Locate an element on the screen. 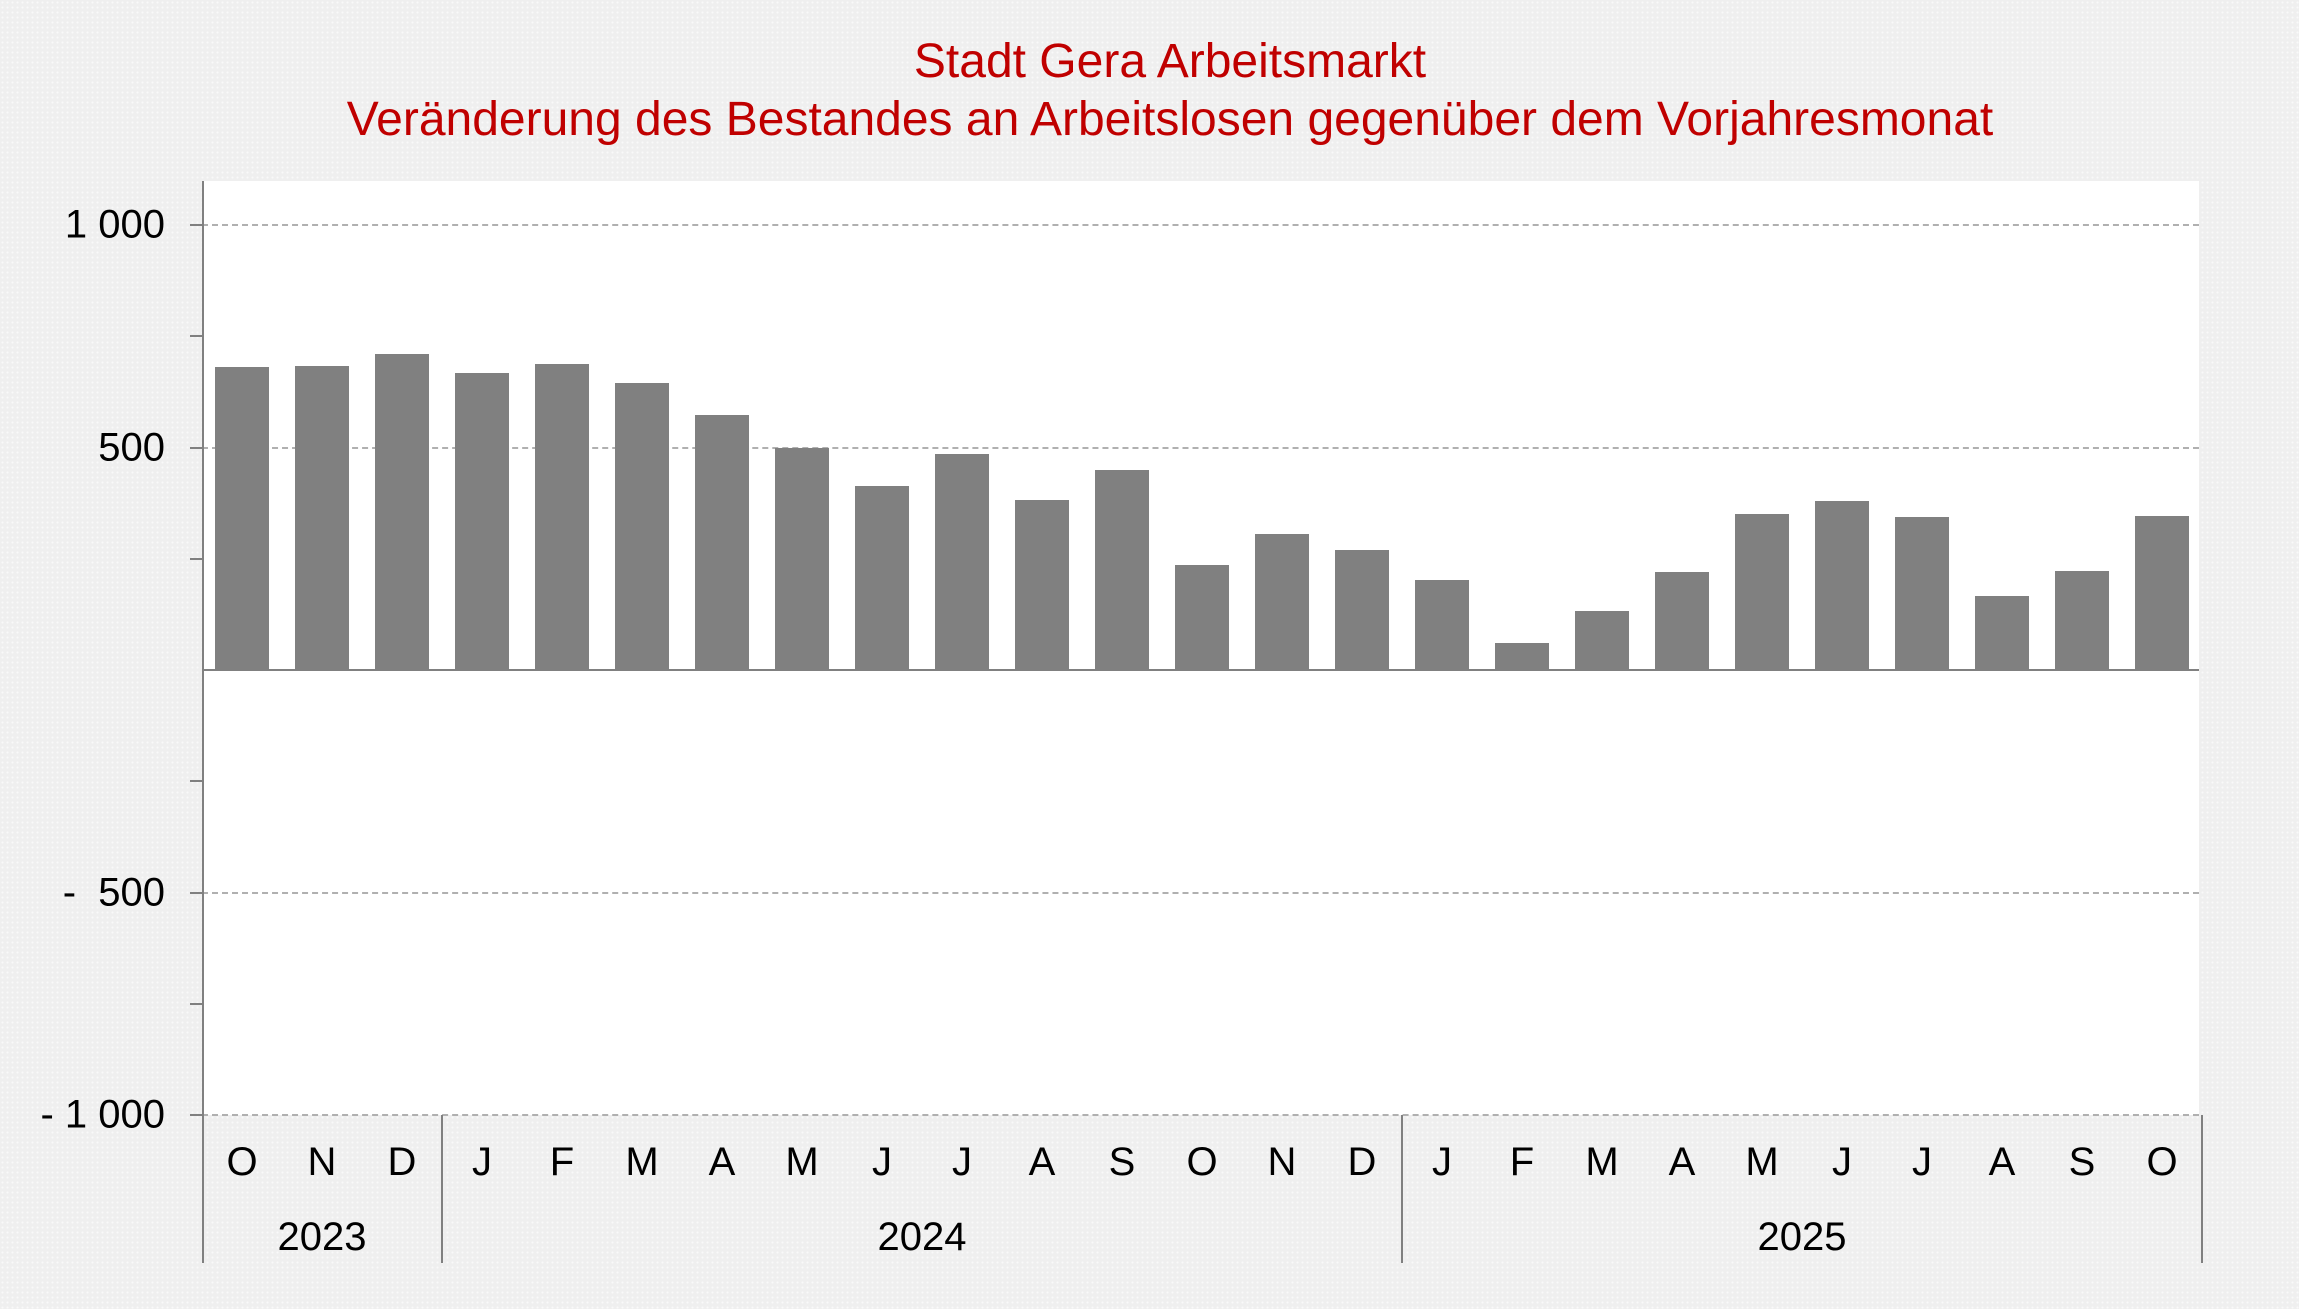 Image resolution: width=2299 pixels, height=1309 pixels. y-tick-label: 1 000 is located at coordinates (114, 224).